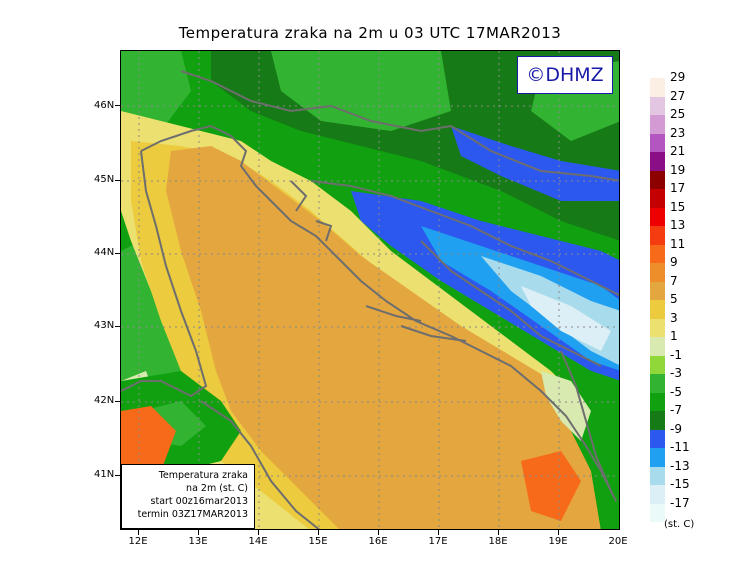 The height and width of the screenshot is (582, 740). What do you see at coordinates (674, 262) in the screenshot?
I see `legend-label: 9` at bounding box center [674, 262].